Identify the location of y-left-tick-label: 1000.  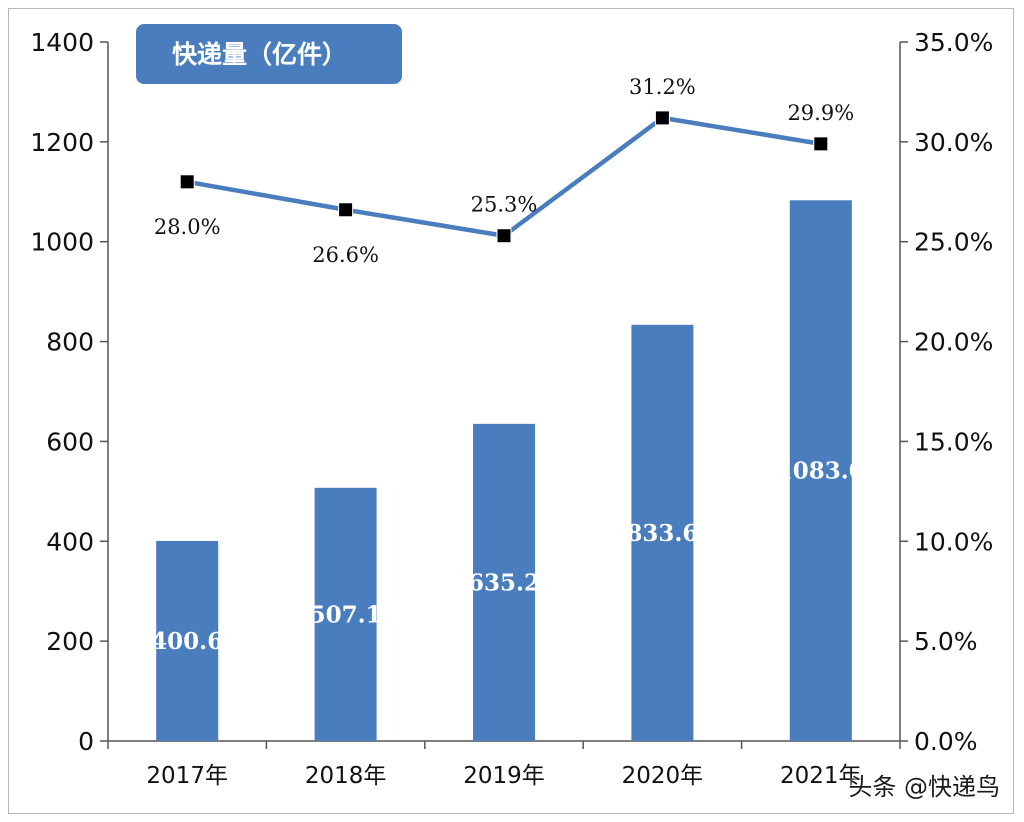
(62, 242).